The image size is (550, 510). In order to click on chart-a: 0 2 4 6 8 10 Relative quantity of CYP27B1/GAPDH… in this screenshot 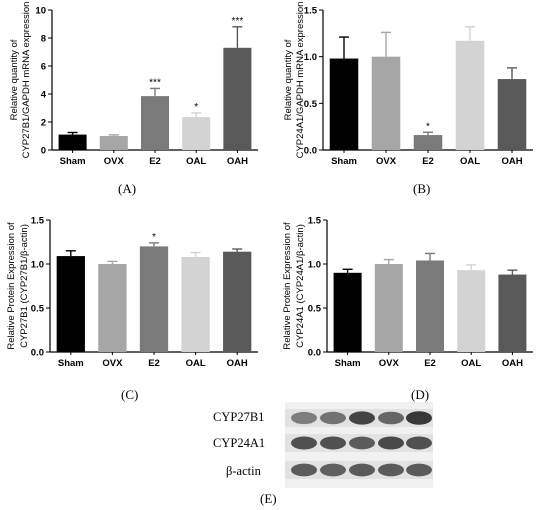, I will do `click(133, 84)`.